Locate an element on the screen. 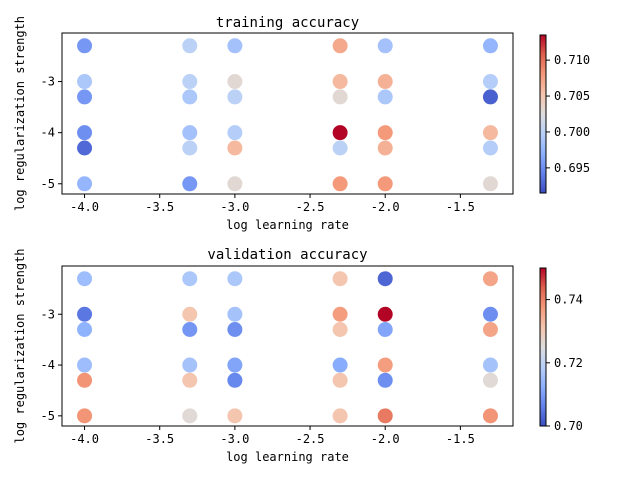  chart-title: validation accuracy is located at coordinates (287, 255).